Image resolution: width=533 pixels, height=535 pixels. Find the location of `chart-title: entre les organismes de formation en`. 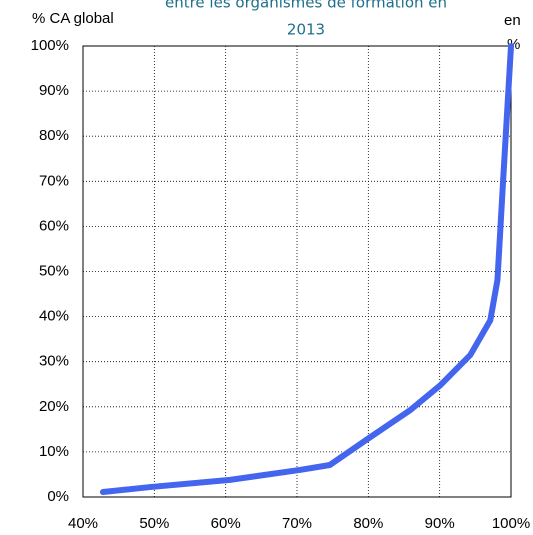

chart-title: entre les organismes de formation en is located at coordinates (306, 6).